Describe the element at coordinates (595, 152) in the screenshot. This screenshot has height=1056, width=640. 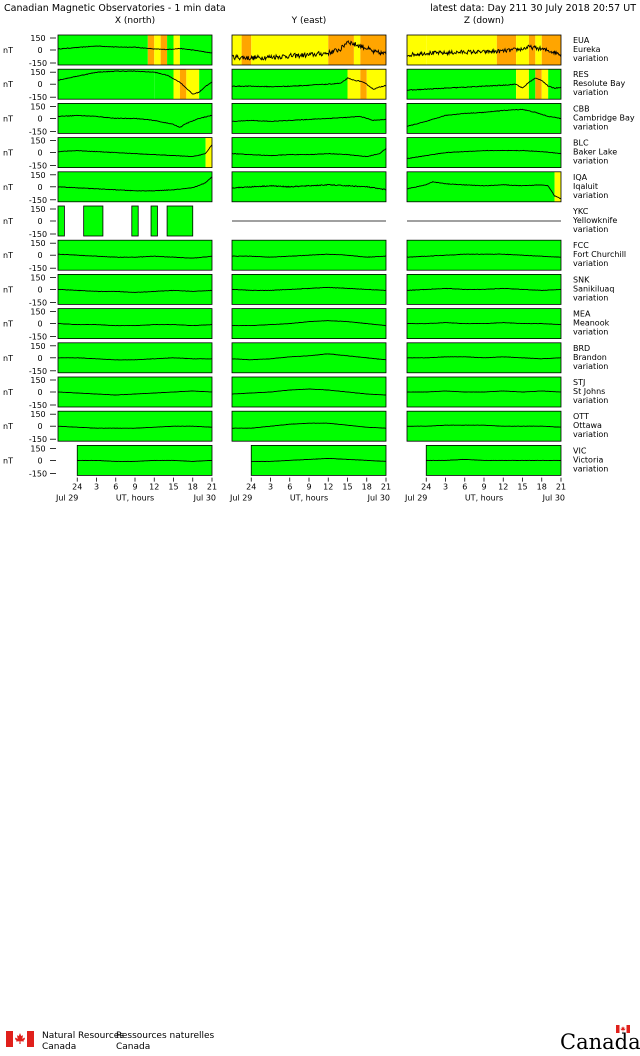
I see `station-name: Baker Lake` at that location.